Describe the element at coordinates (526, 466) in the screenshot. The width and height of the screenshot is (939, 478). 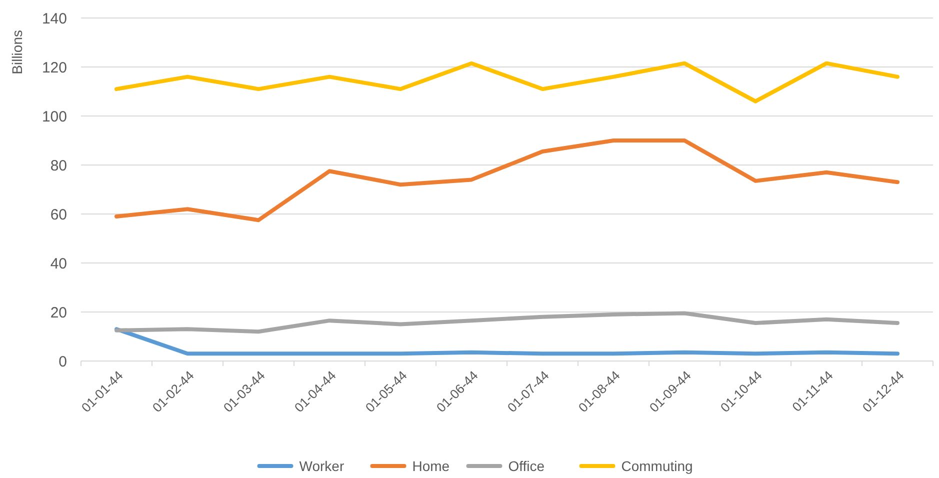
I see `legend-label: Office` at that location.